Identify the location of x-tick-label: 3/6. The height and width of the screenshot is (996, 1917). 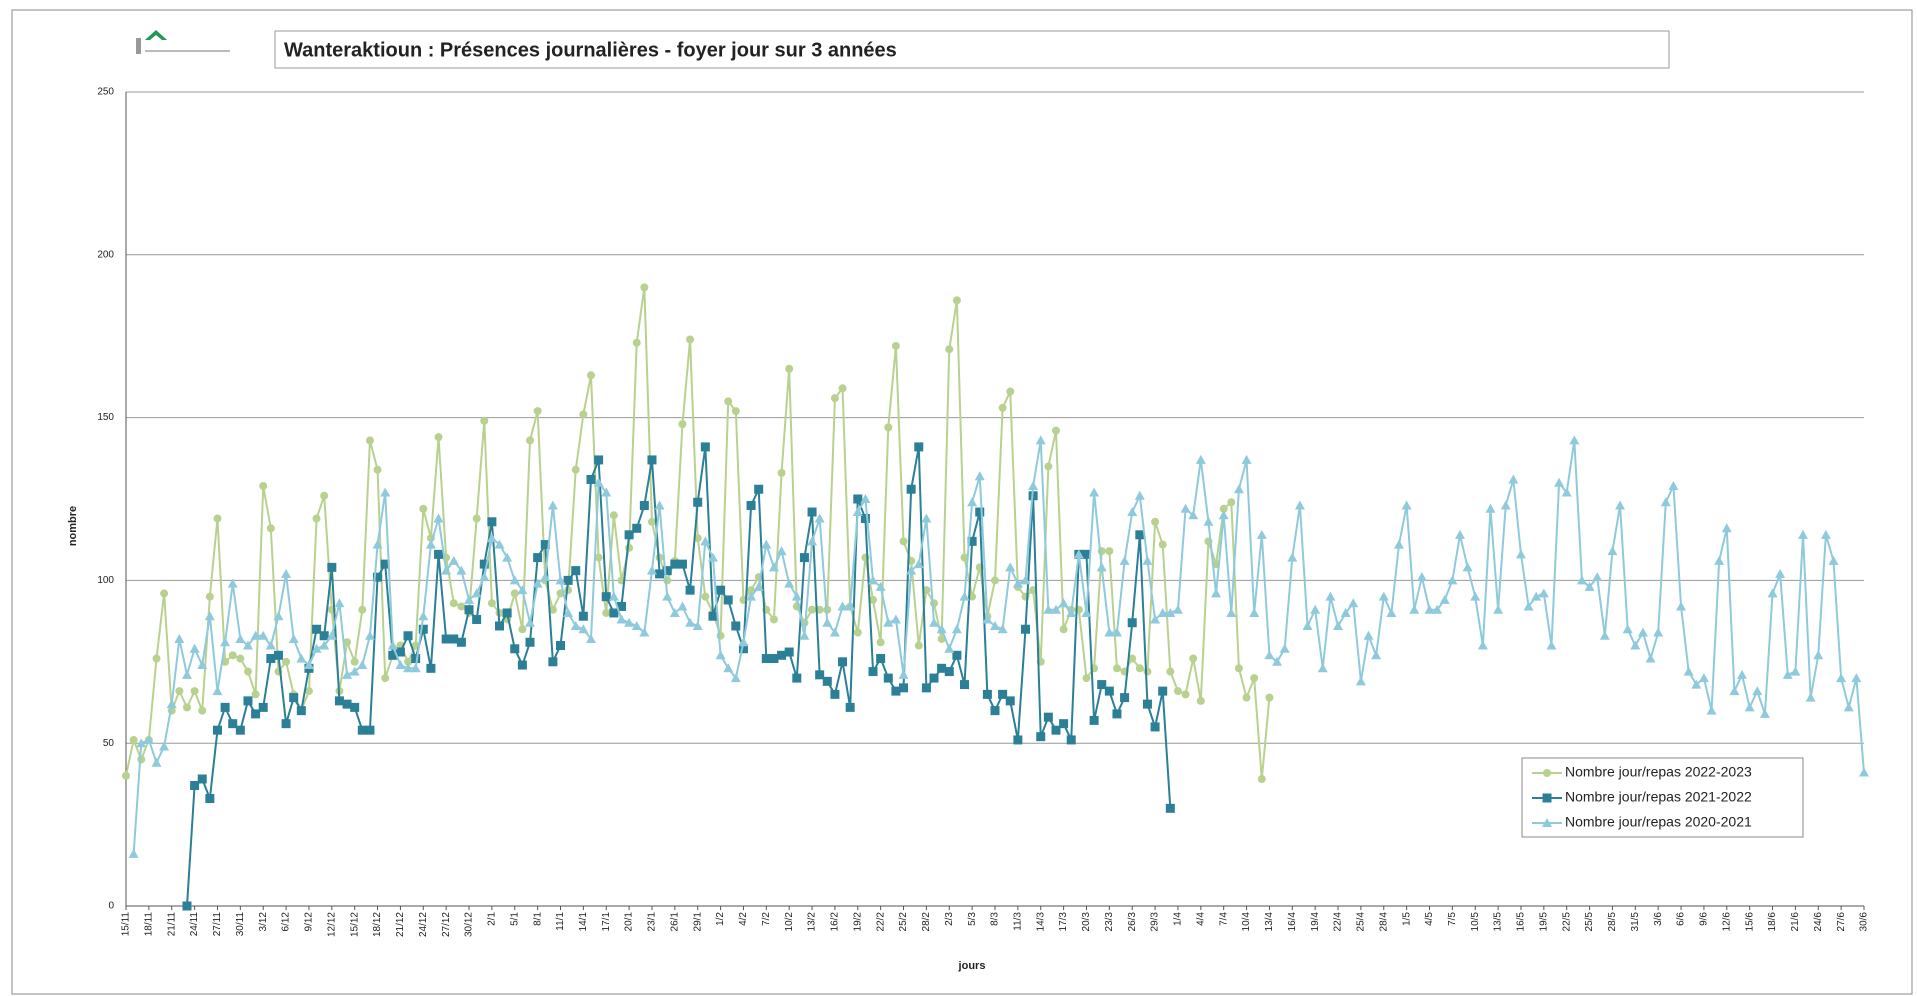
(1658, 919).